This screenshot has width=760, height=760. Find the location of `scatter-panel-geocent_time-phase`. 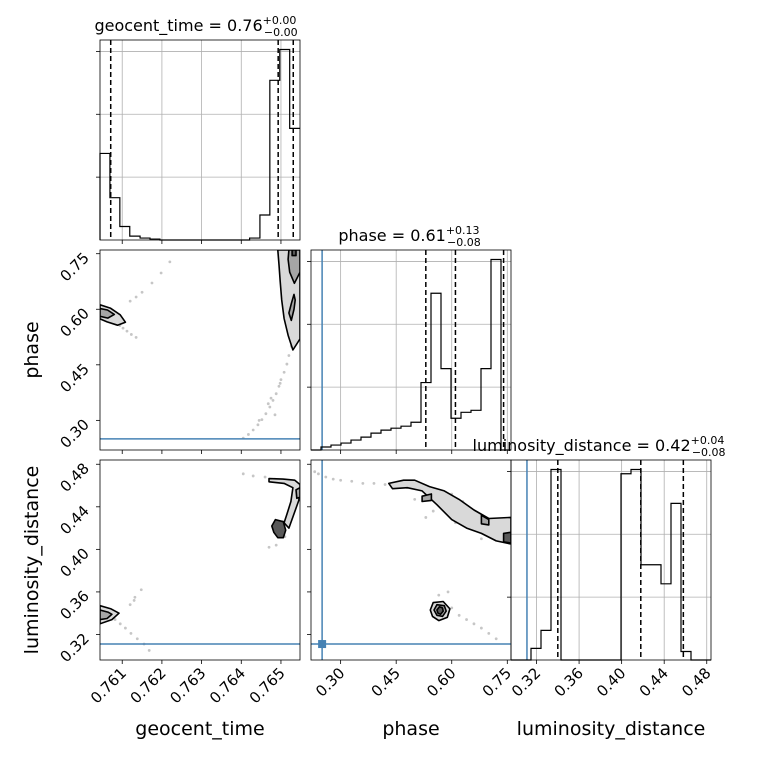

scatter-panel-geocent_time-phase is located at coordinates (198, 351).